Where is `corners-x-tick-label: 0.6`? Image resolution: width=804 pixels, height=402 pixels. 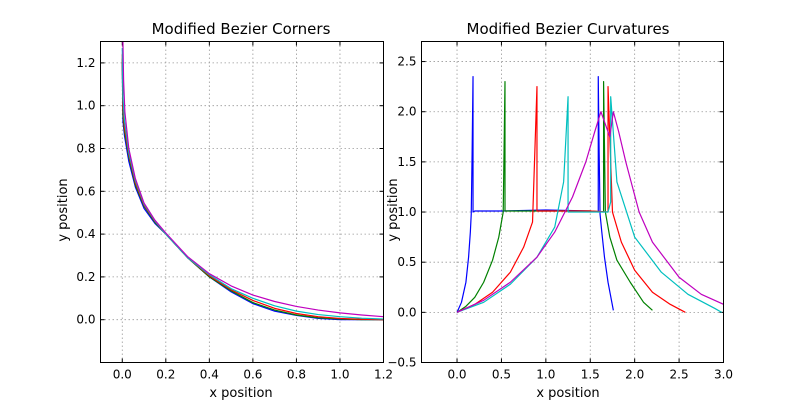
corners-x-tick-label: 0.6 is located at coordinates (252, 375).